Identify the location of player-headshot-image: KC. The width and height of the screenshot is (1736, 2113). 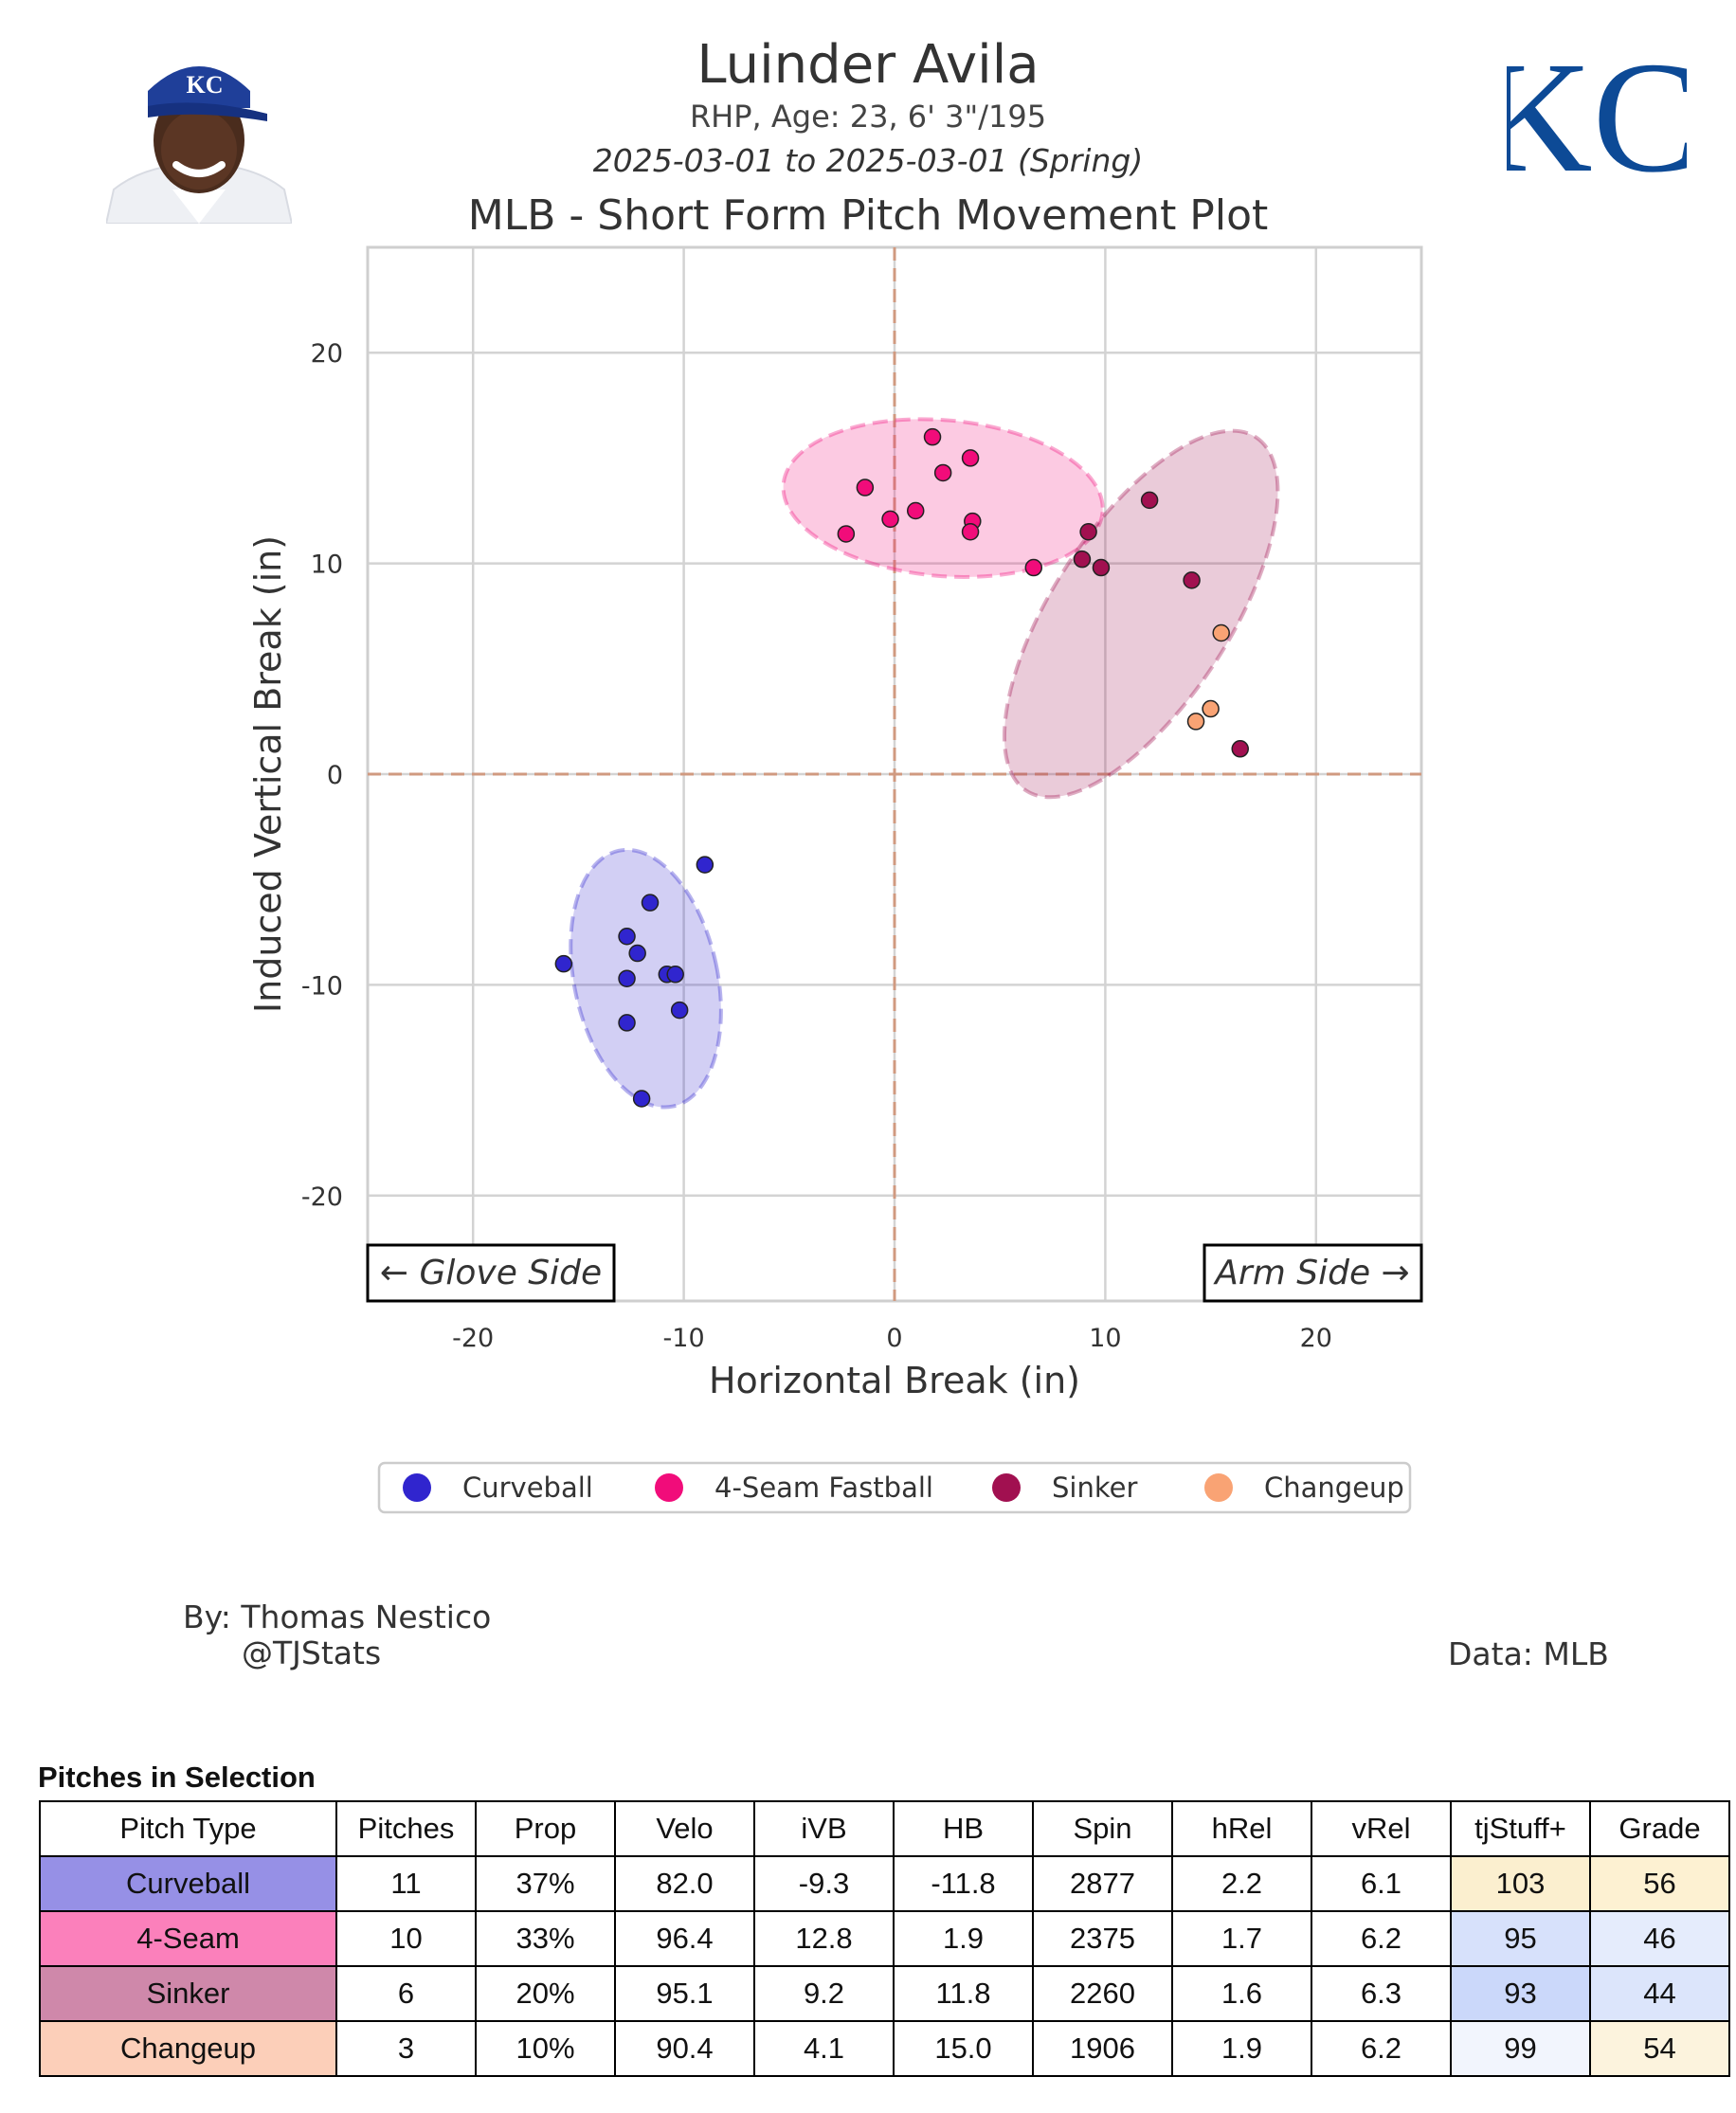
(199, 145).